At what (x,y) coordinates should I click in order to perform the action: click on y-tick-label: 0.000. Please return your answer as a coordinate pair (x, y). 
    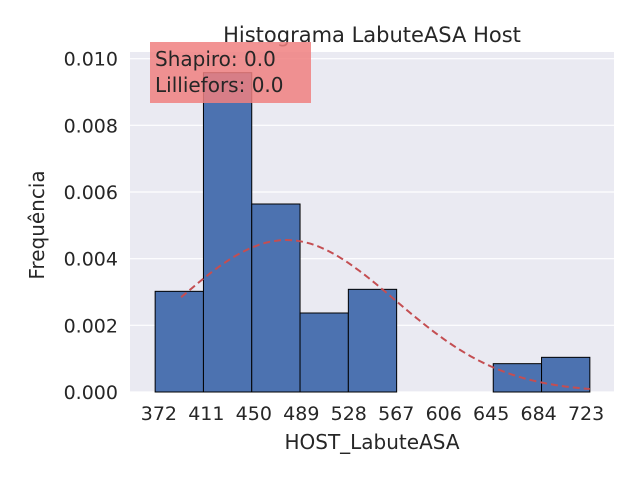
    Looking at the image, I should click on (91, 393).